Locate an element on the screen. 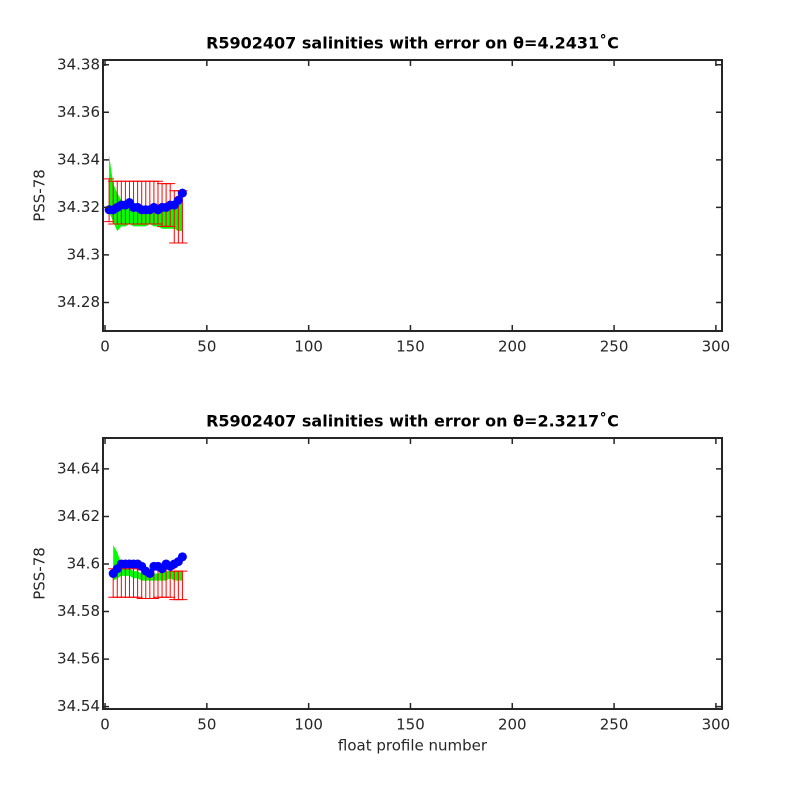 The image size is (800, 800). y-tick-label: 34.56 is located at coordinates (78, 659).